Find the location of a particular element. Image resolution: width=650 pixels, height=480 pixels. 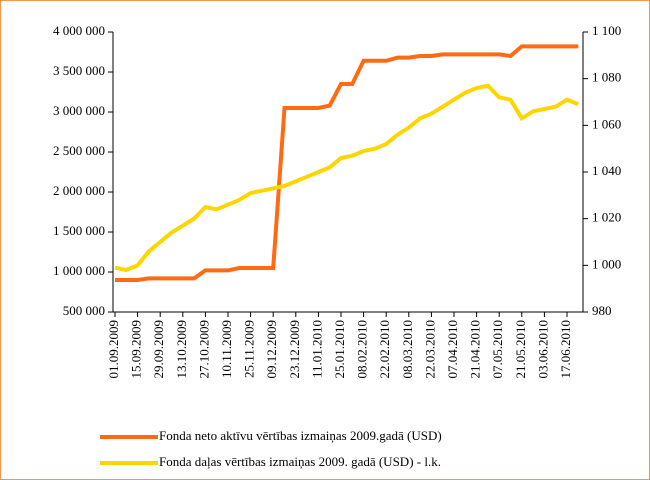

x-tick-label: 07.05.2010 is located at coordinates (497, 349).